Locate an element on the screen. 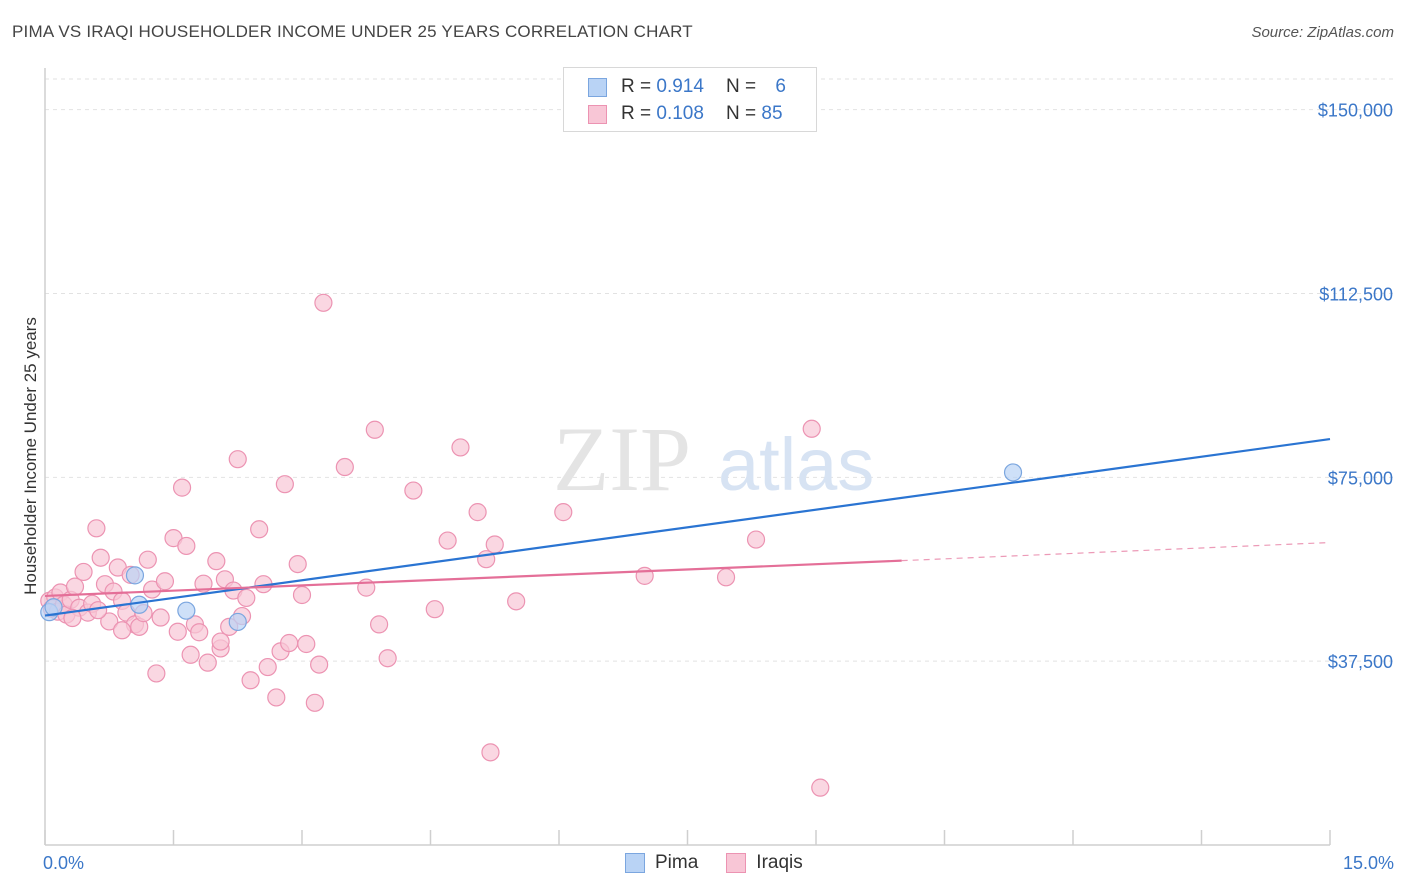  watermark-zip: ZIP is located at coordinates (622, 459).